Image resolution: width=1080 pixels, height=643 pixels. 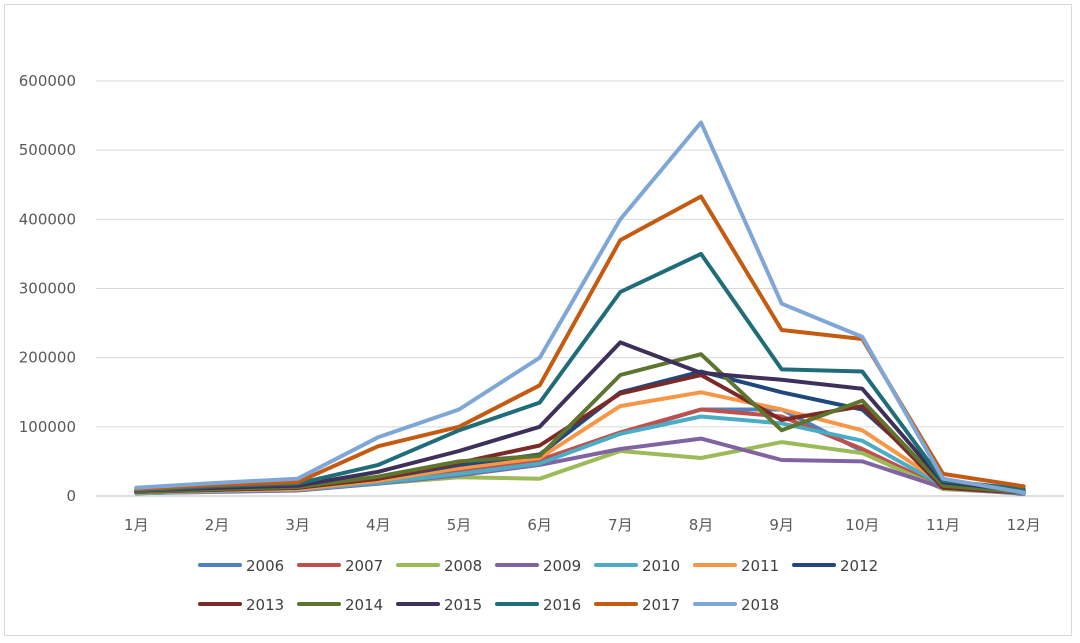 What do you see at coordinates (265, 566) in the screenshot?
I see `legend-label-2006: 2006` at bounding box center [265, 566].